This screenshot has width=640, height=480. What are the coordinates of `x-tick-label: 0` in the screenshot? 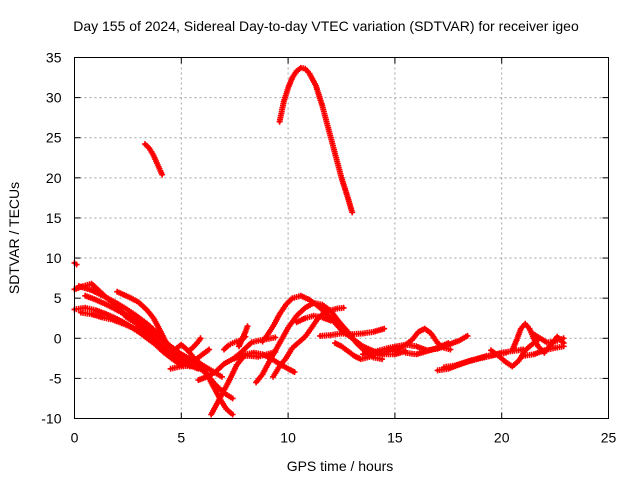 It's located at (75, 438).